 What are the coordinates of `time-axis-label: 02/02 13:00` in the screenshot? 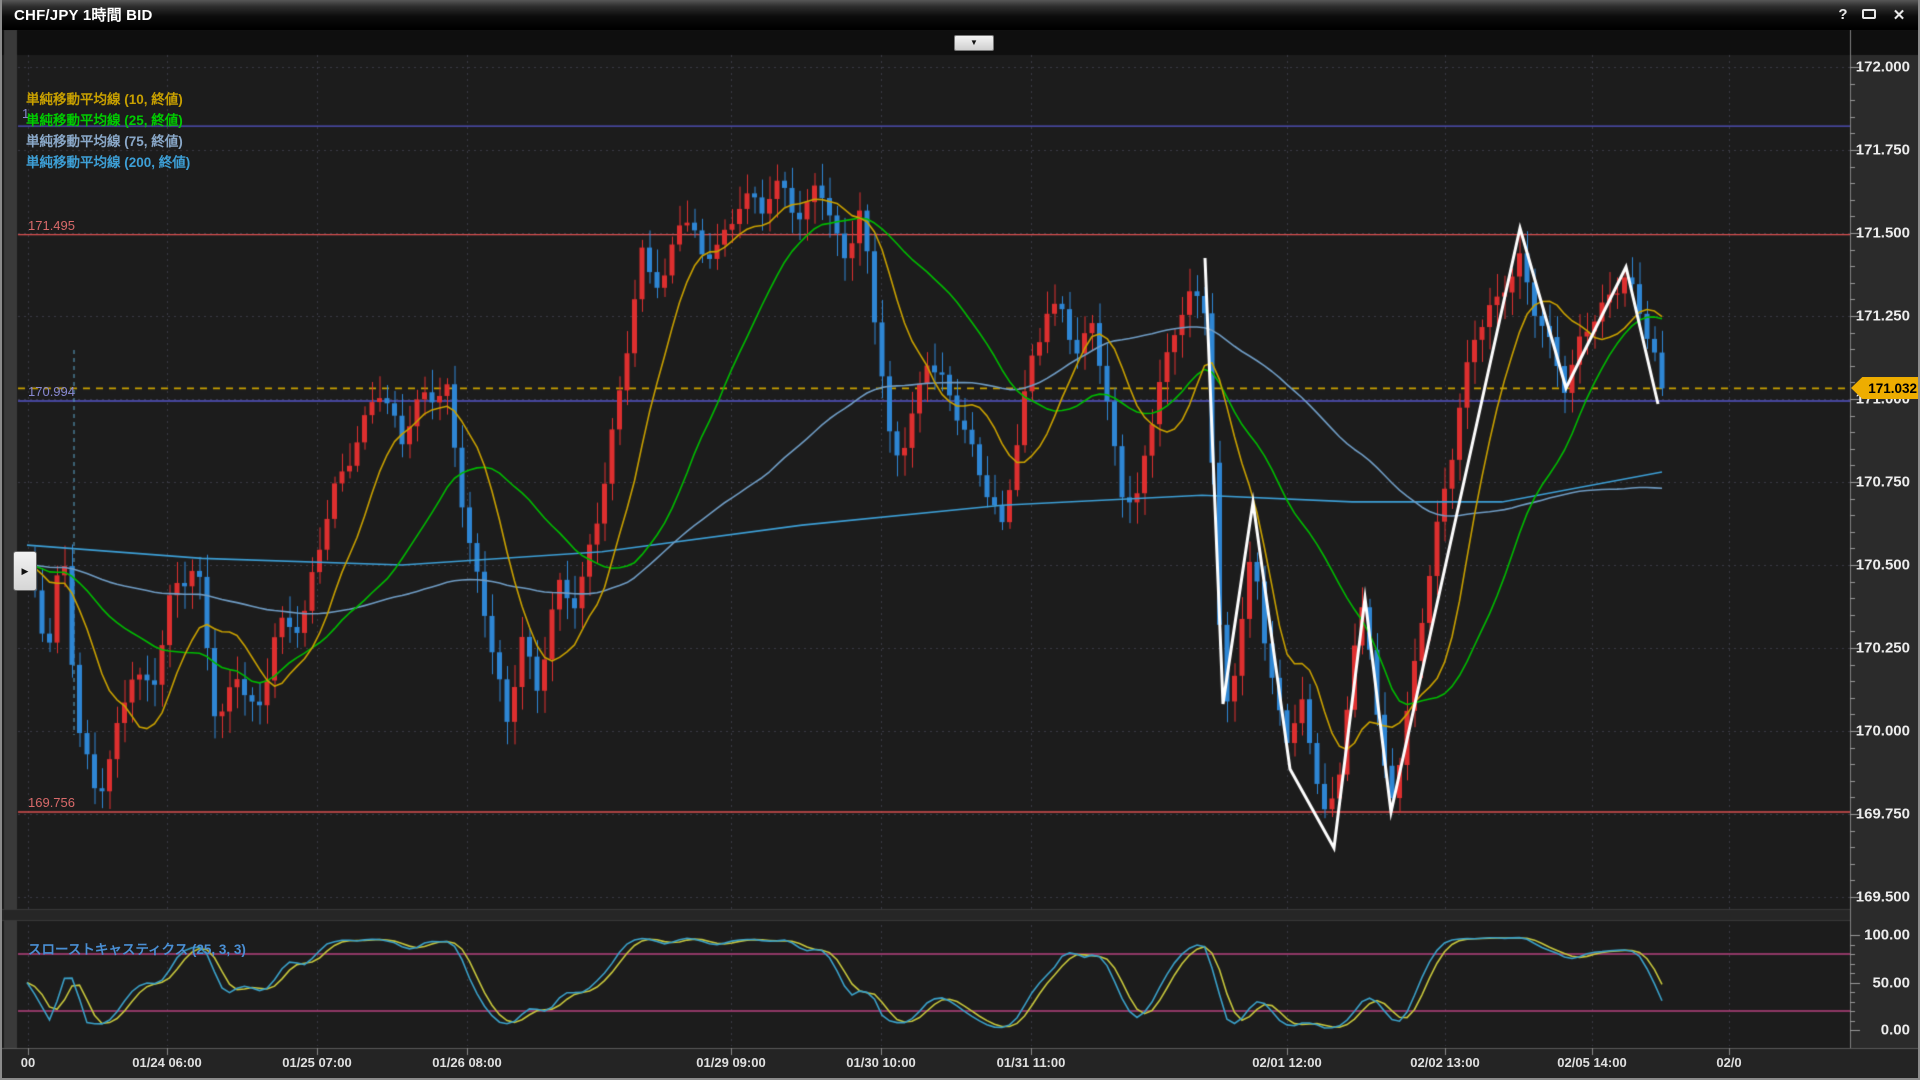 It's located at (1445, 1062).